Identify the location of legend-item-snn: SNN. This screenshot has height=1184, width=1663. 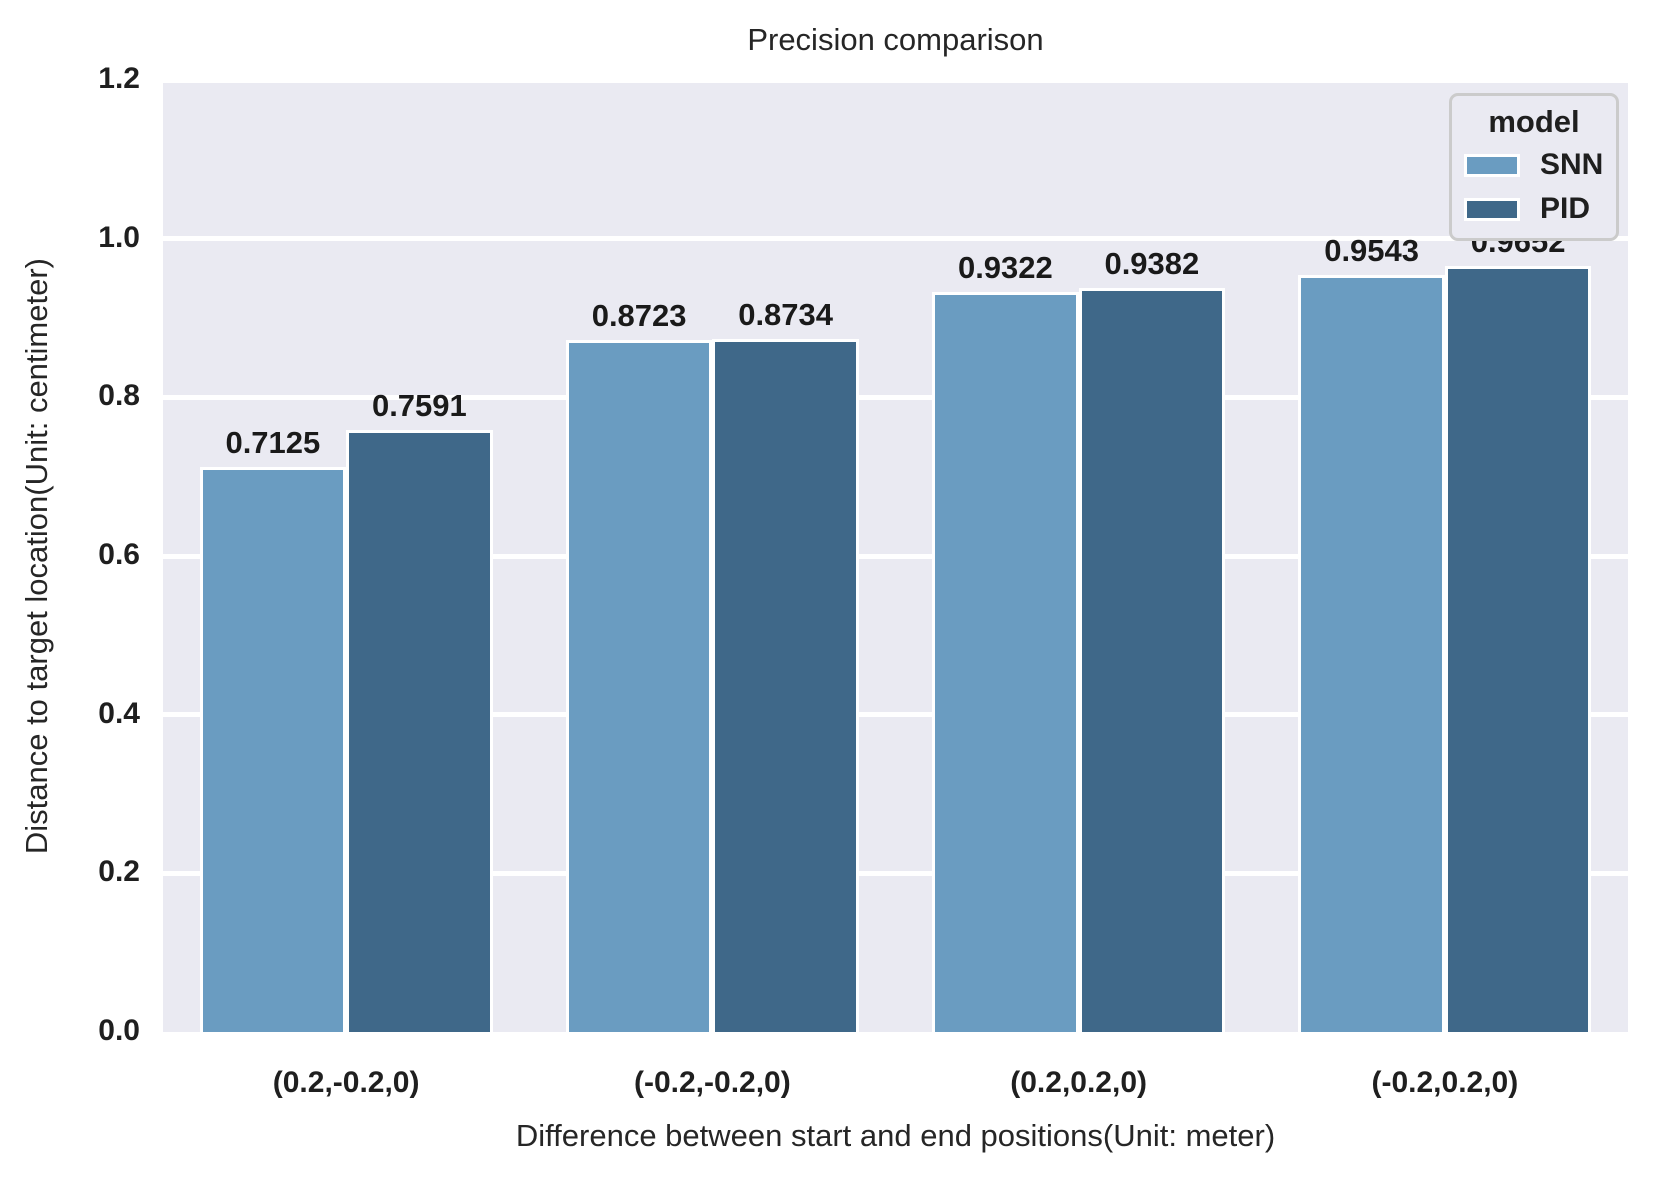
(1534, 165).